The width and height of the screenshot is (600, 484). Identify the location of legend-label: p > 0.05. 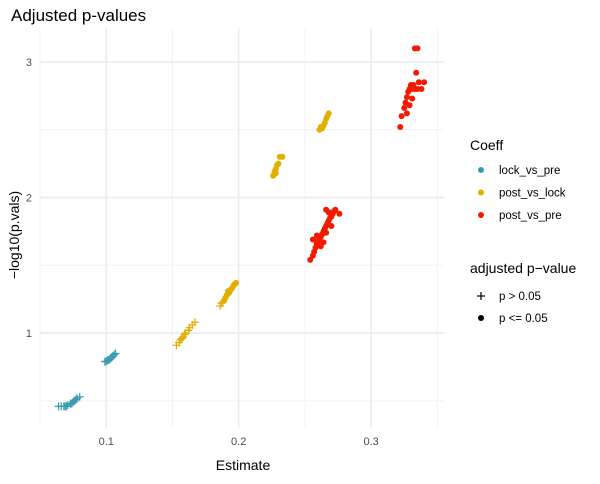
(520, 297).